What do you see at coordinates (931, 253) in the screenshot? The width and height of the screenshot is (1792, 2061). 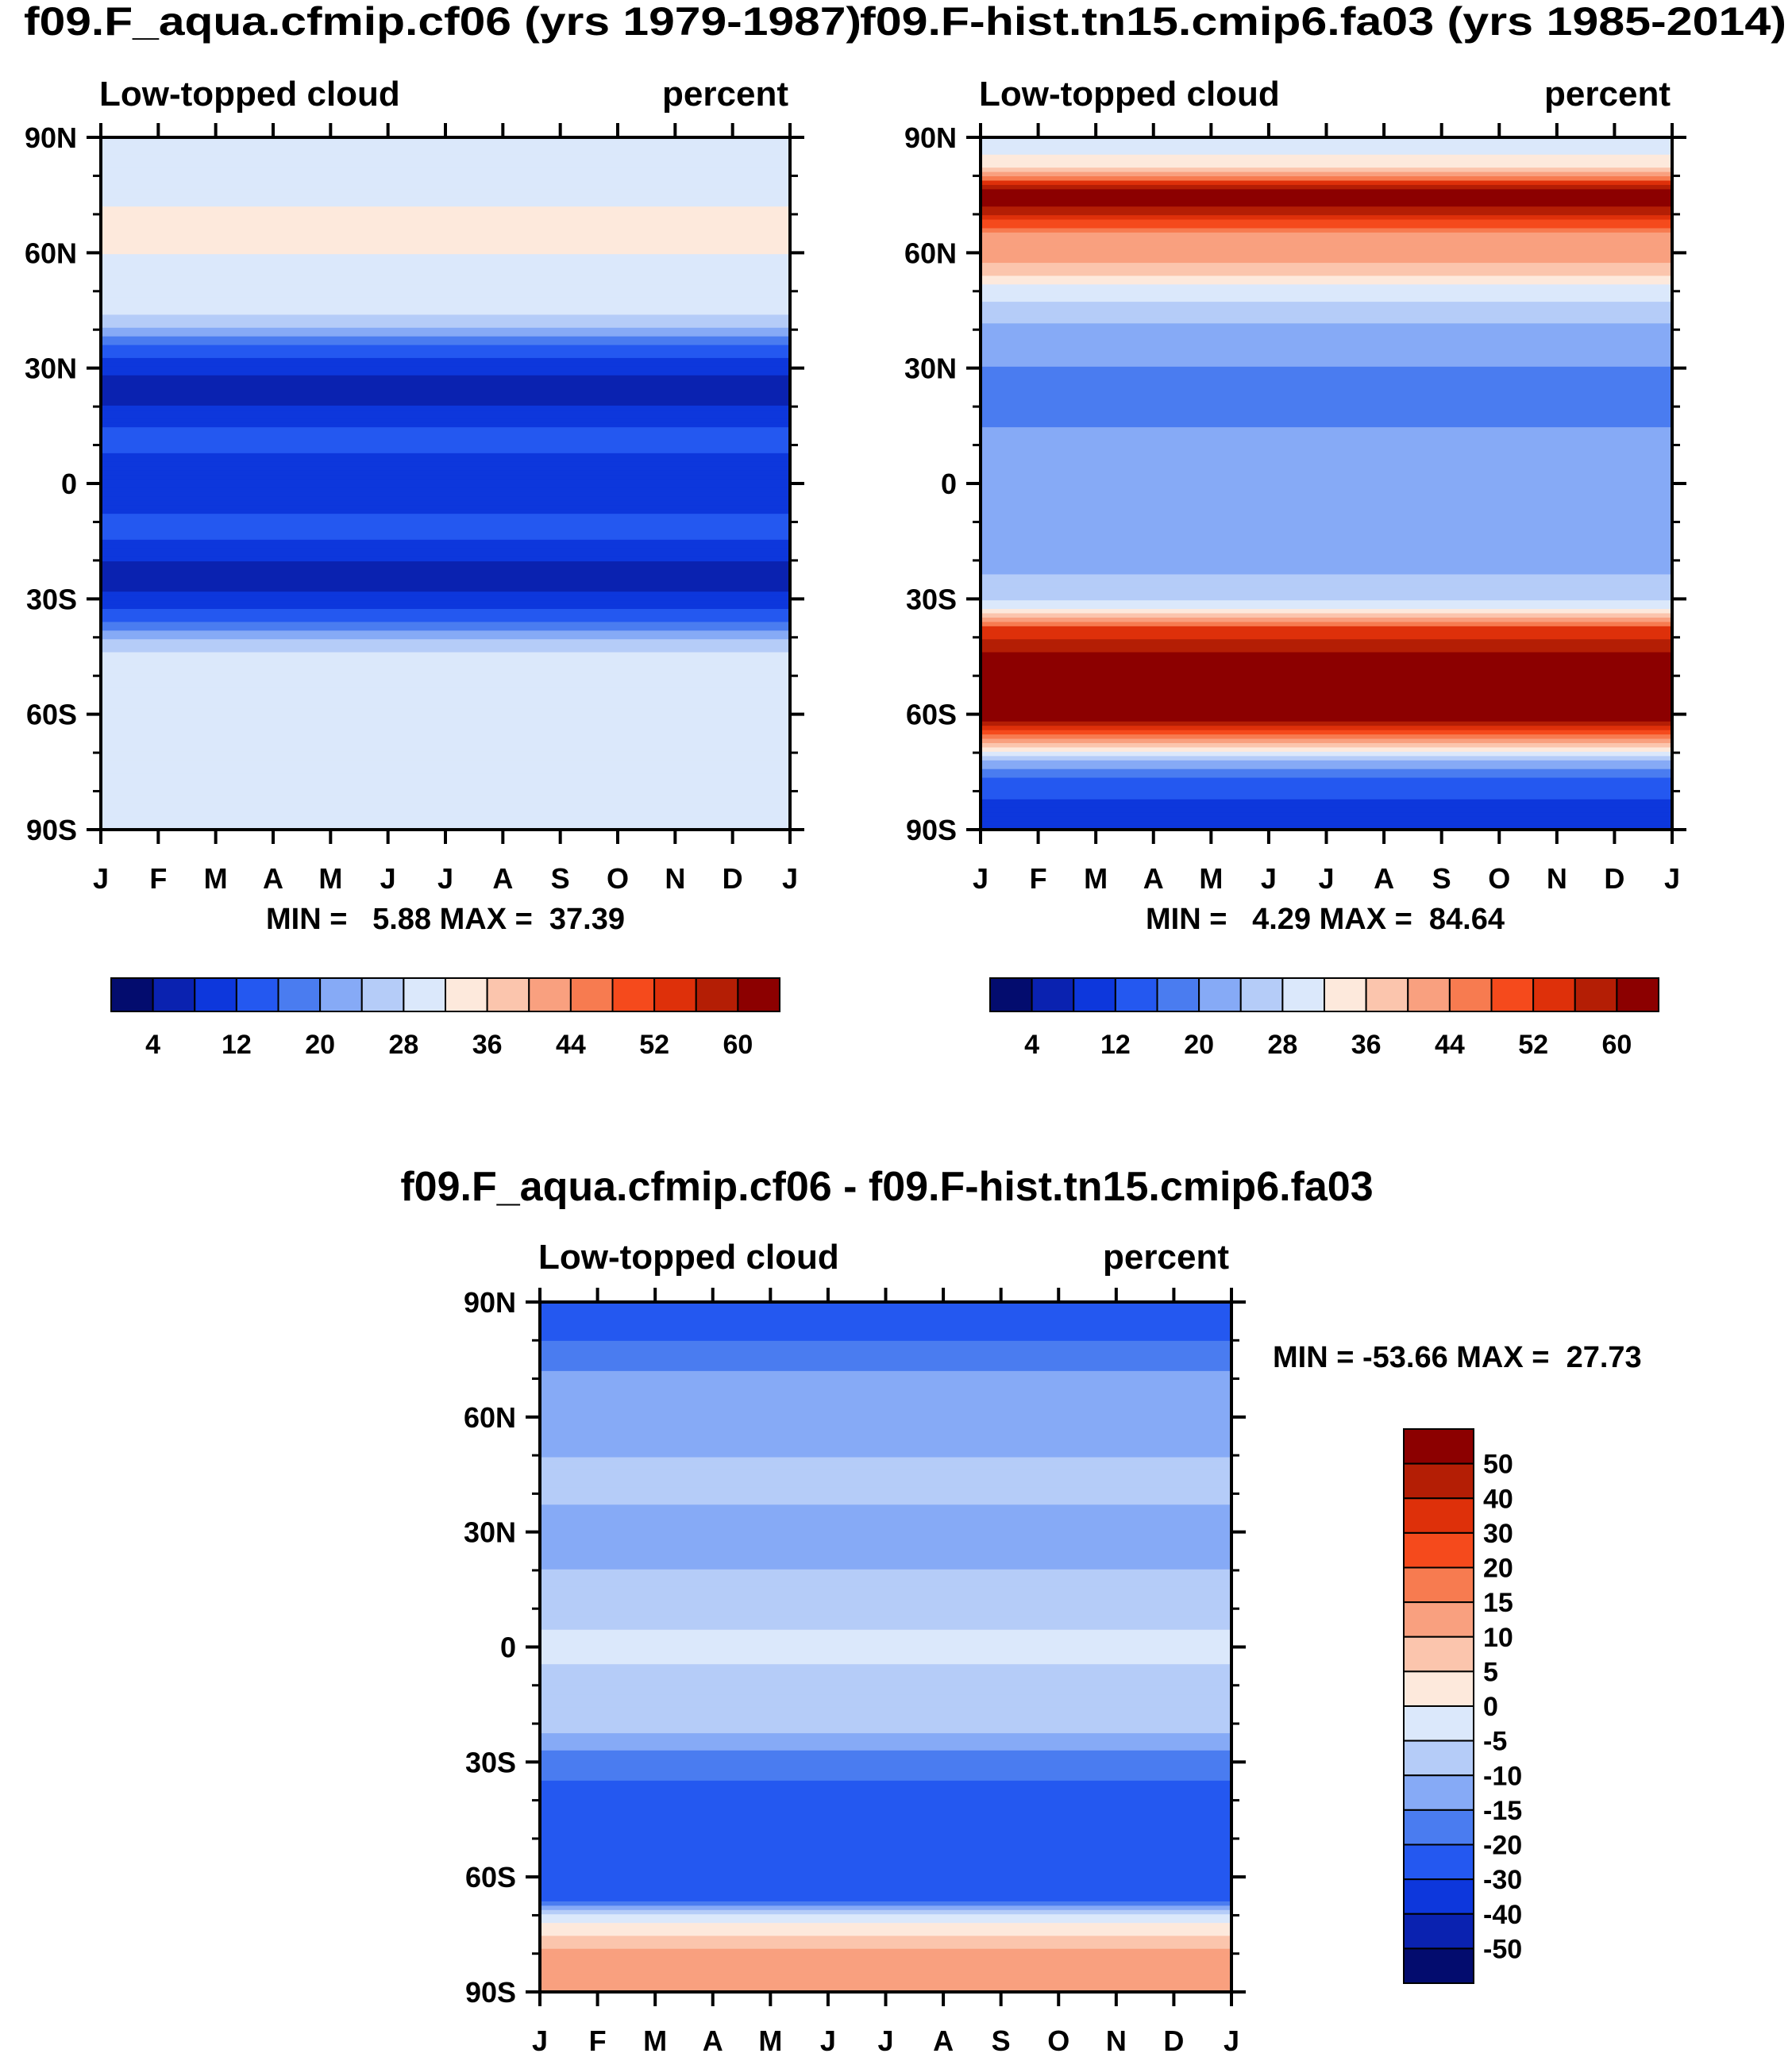 I see `y-tick-label: 60N` at bounding box center [931, 253].